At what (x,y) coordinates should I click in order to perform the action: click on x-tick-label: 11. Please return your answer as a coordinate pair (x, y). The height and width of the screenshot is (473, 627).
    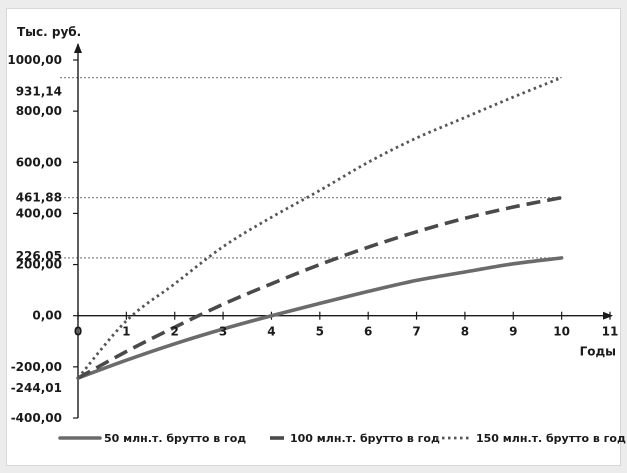
    Looking at the image, I should click on (610, 332).